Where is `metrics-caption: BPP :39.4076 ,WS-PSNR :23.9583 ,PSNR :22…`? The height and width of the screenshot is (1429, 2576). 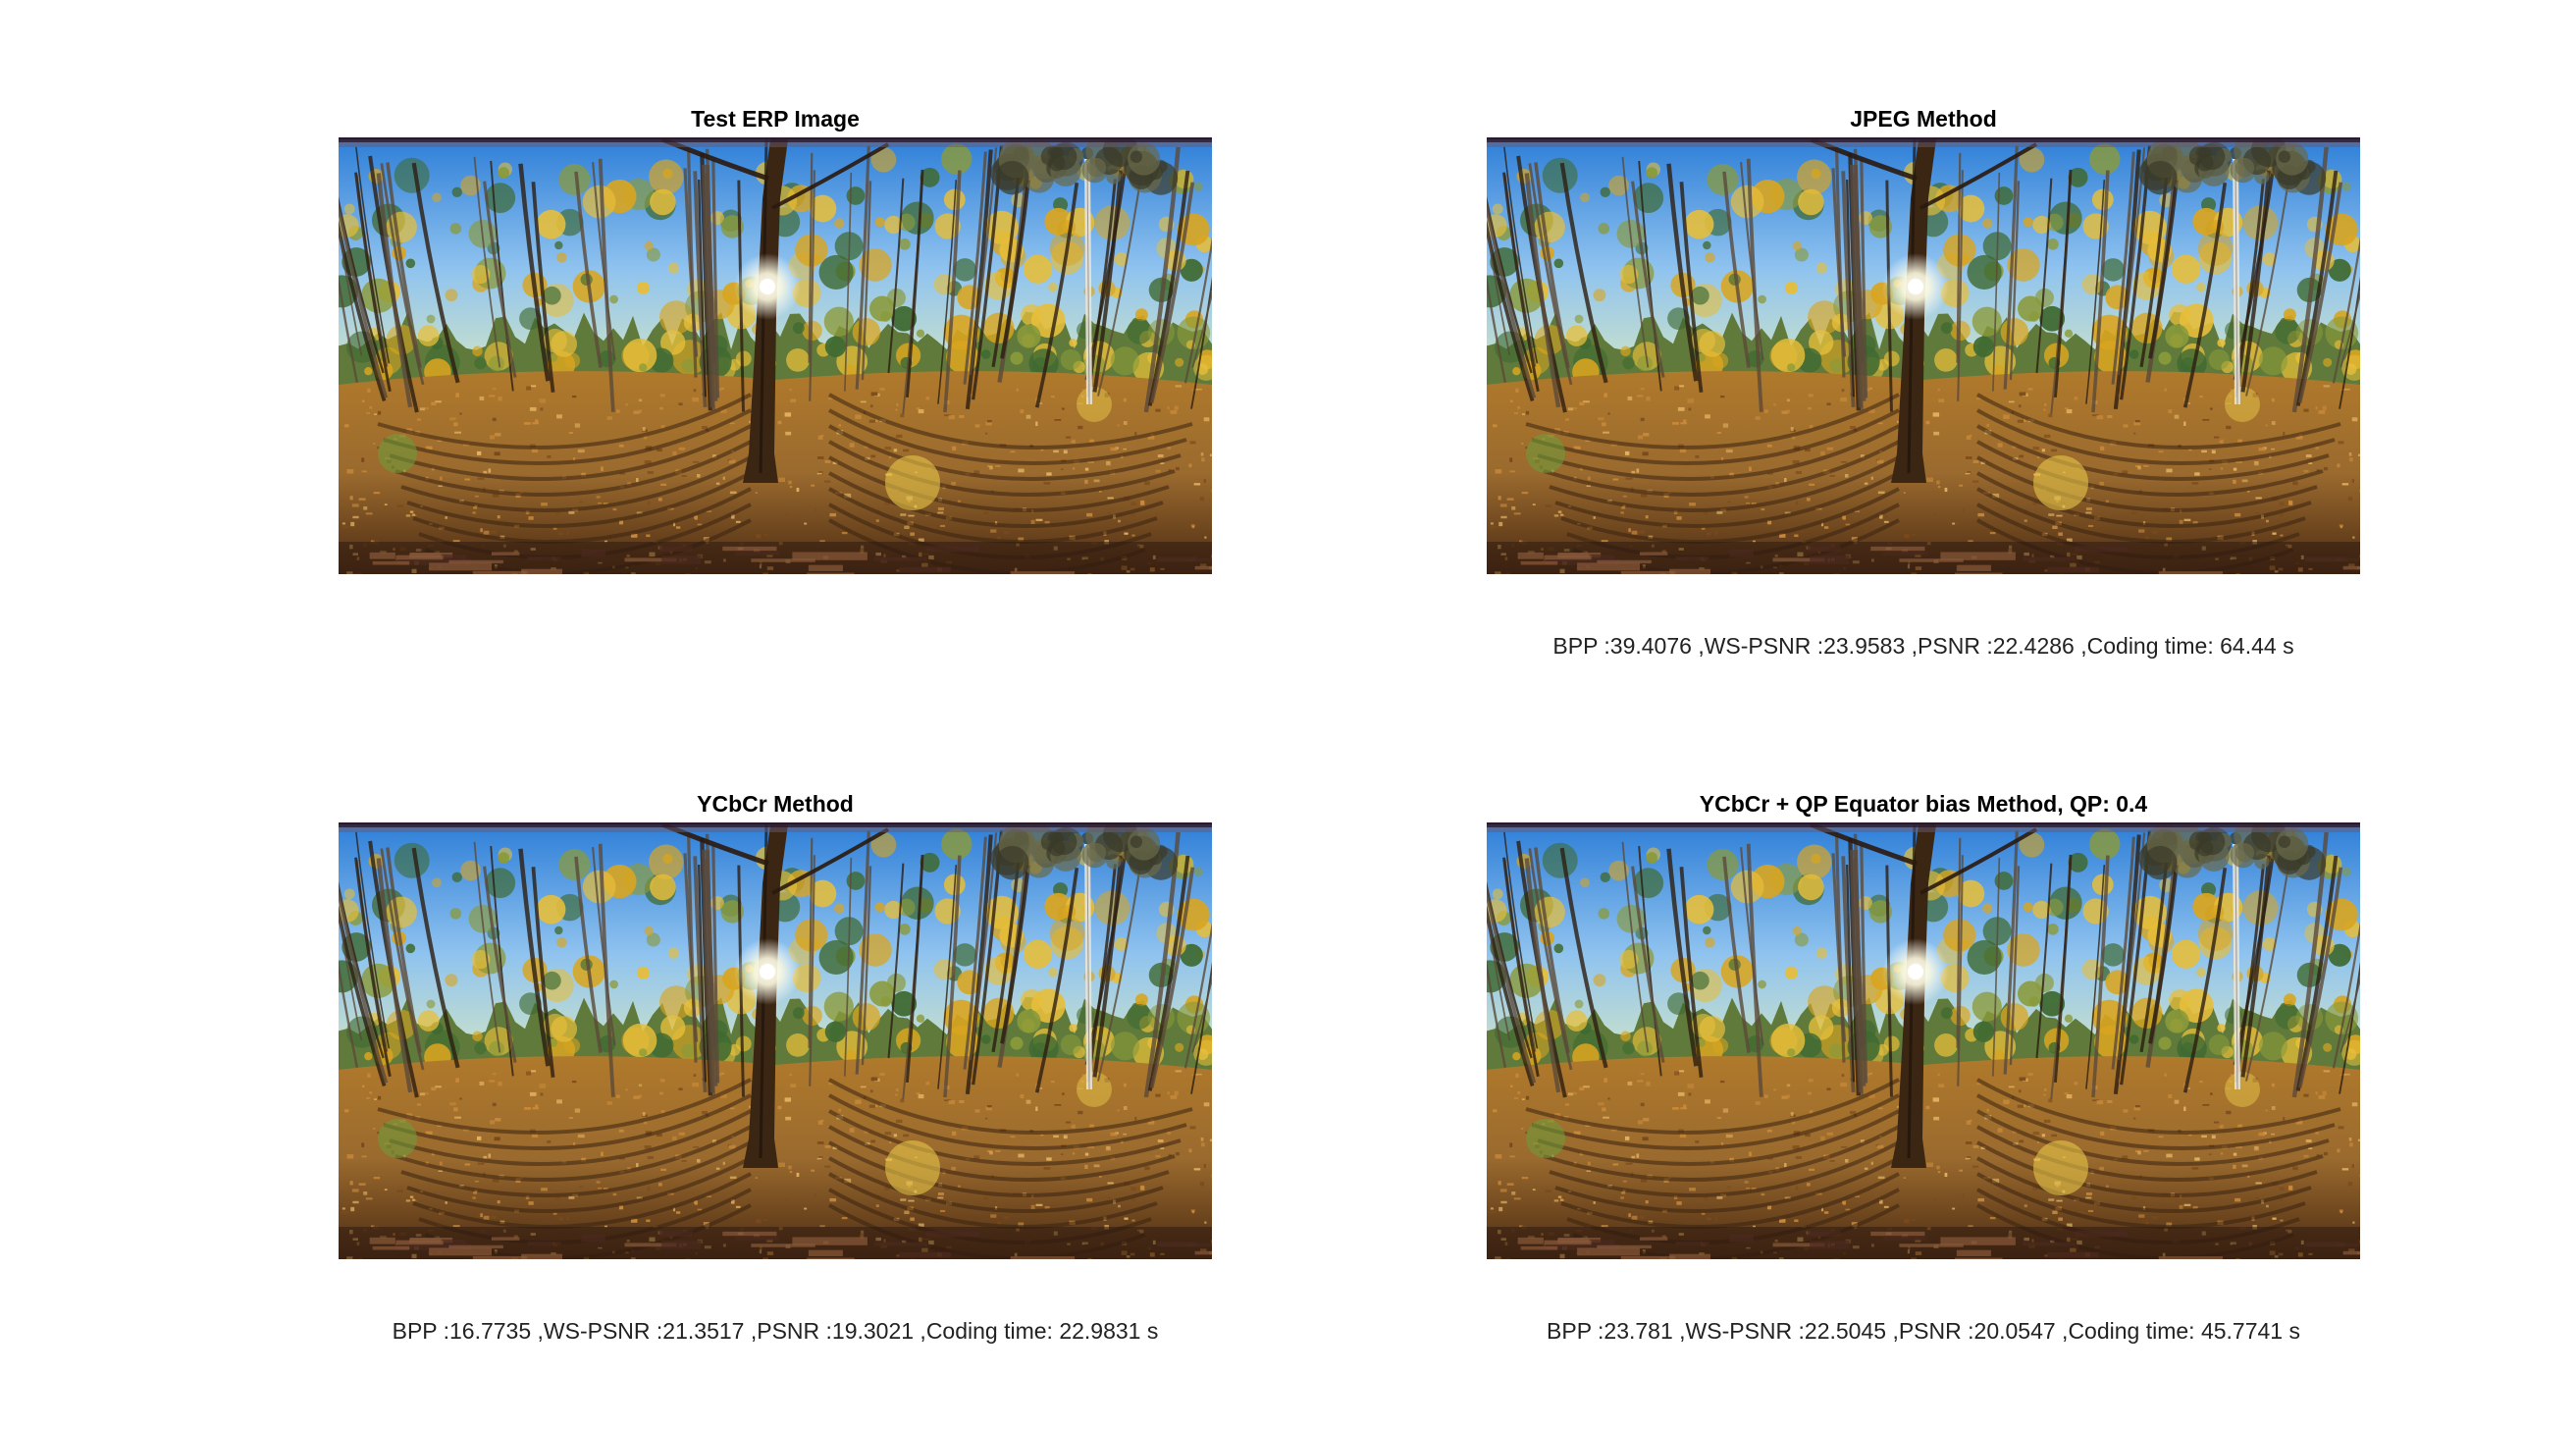 metrics-caption: BPP :39.4076 ,WS-PSNR :23.9583 ,PSNR :22… is located at coordinates (1923, 646).